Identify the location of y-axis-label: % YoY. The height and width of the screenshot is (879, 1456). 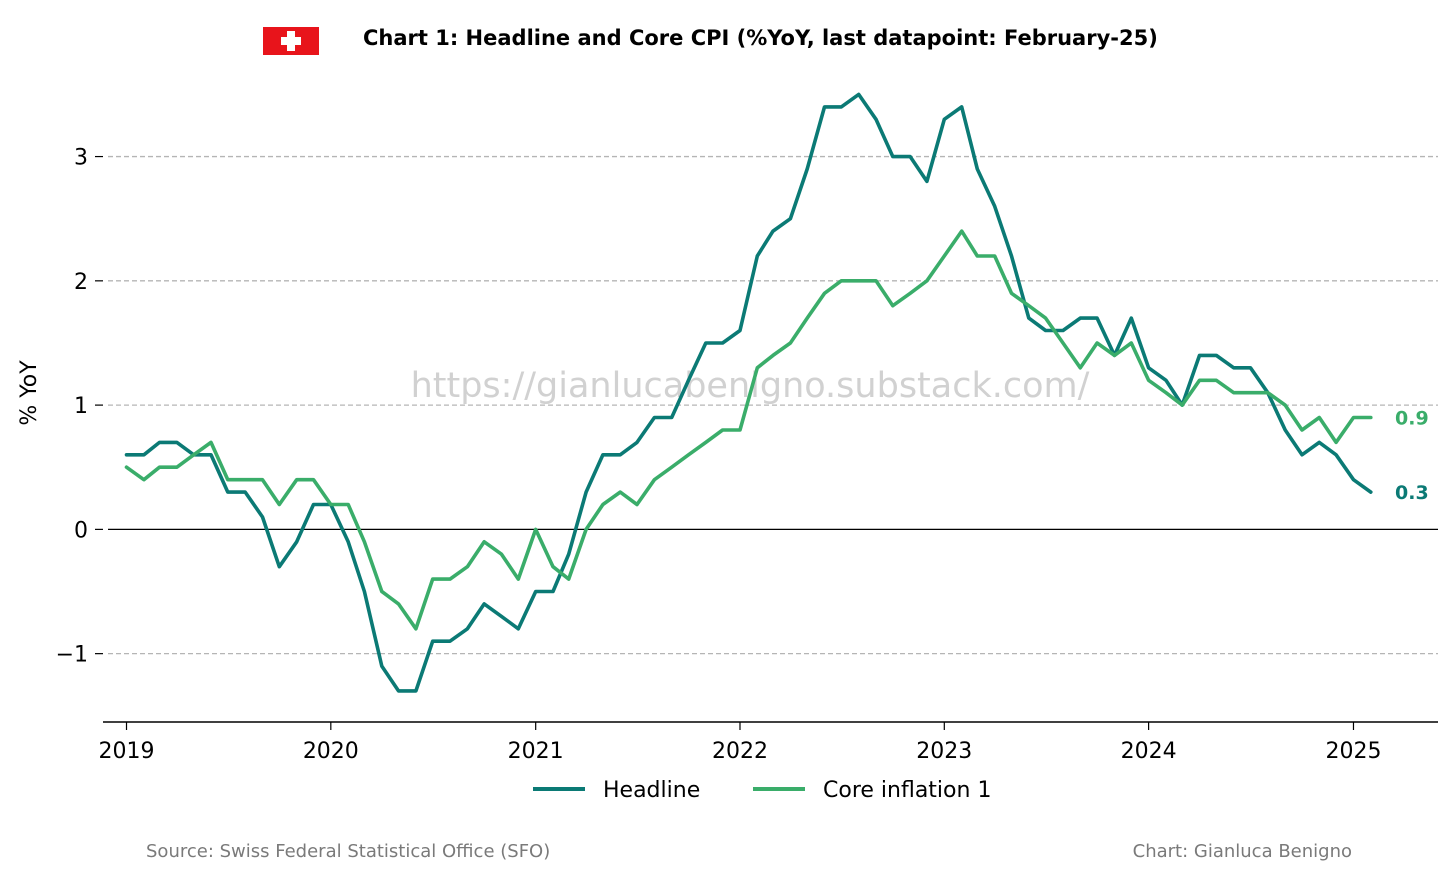
(29, 393).